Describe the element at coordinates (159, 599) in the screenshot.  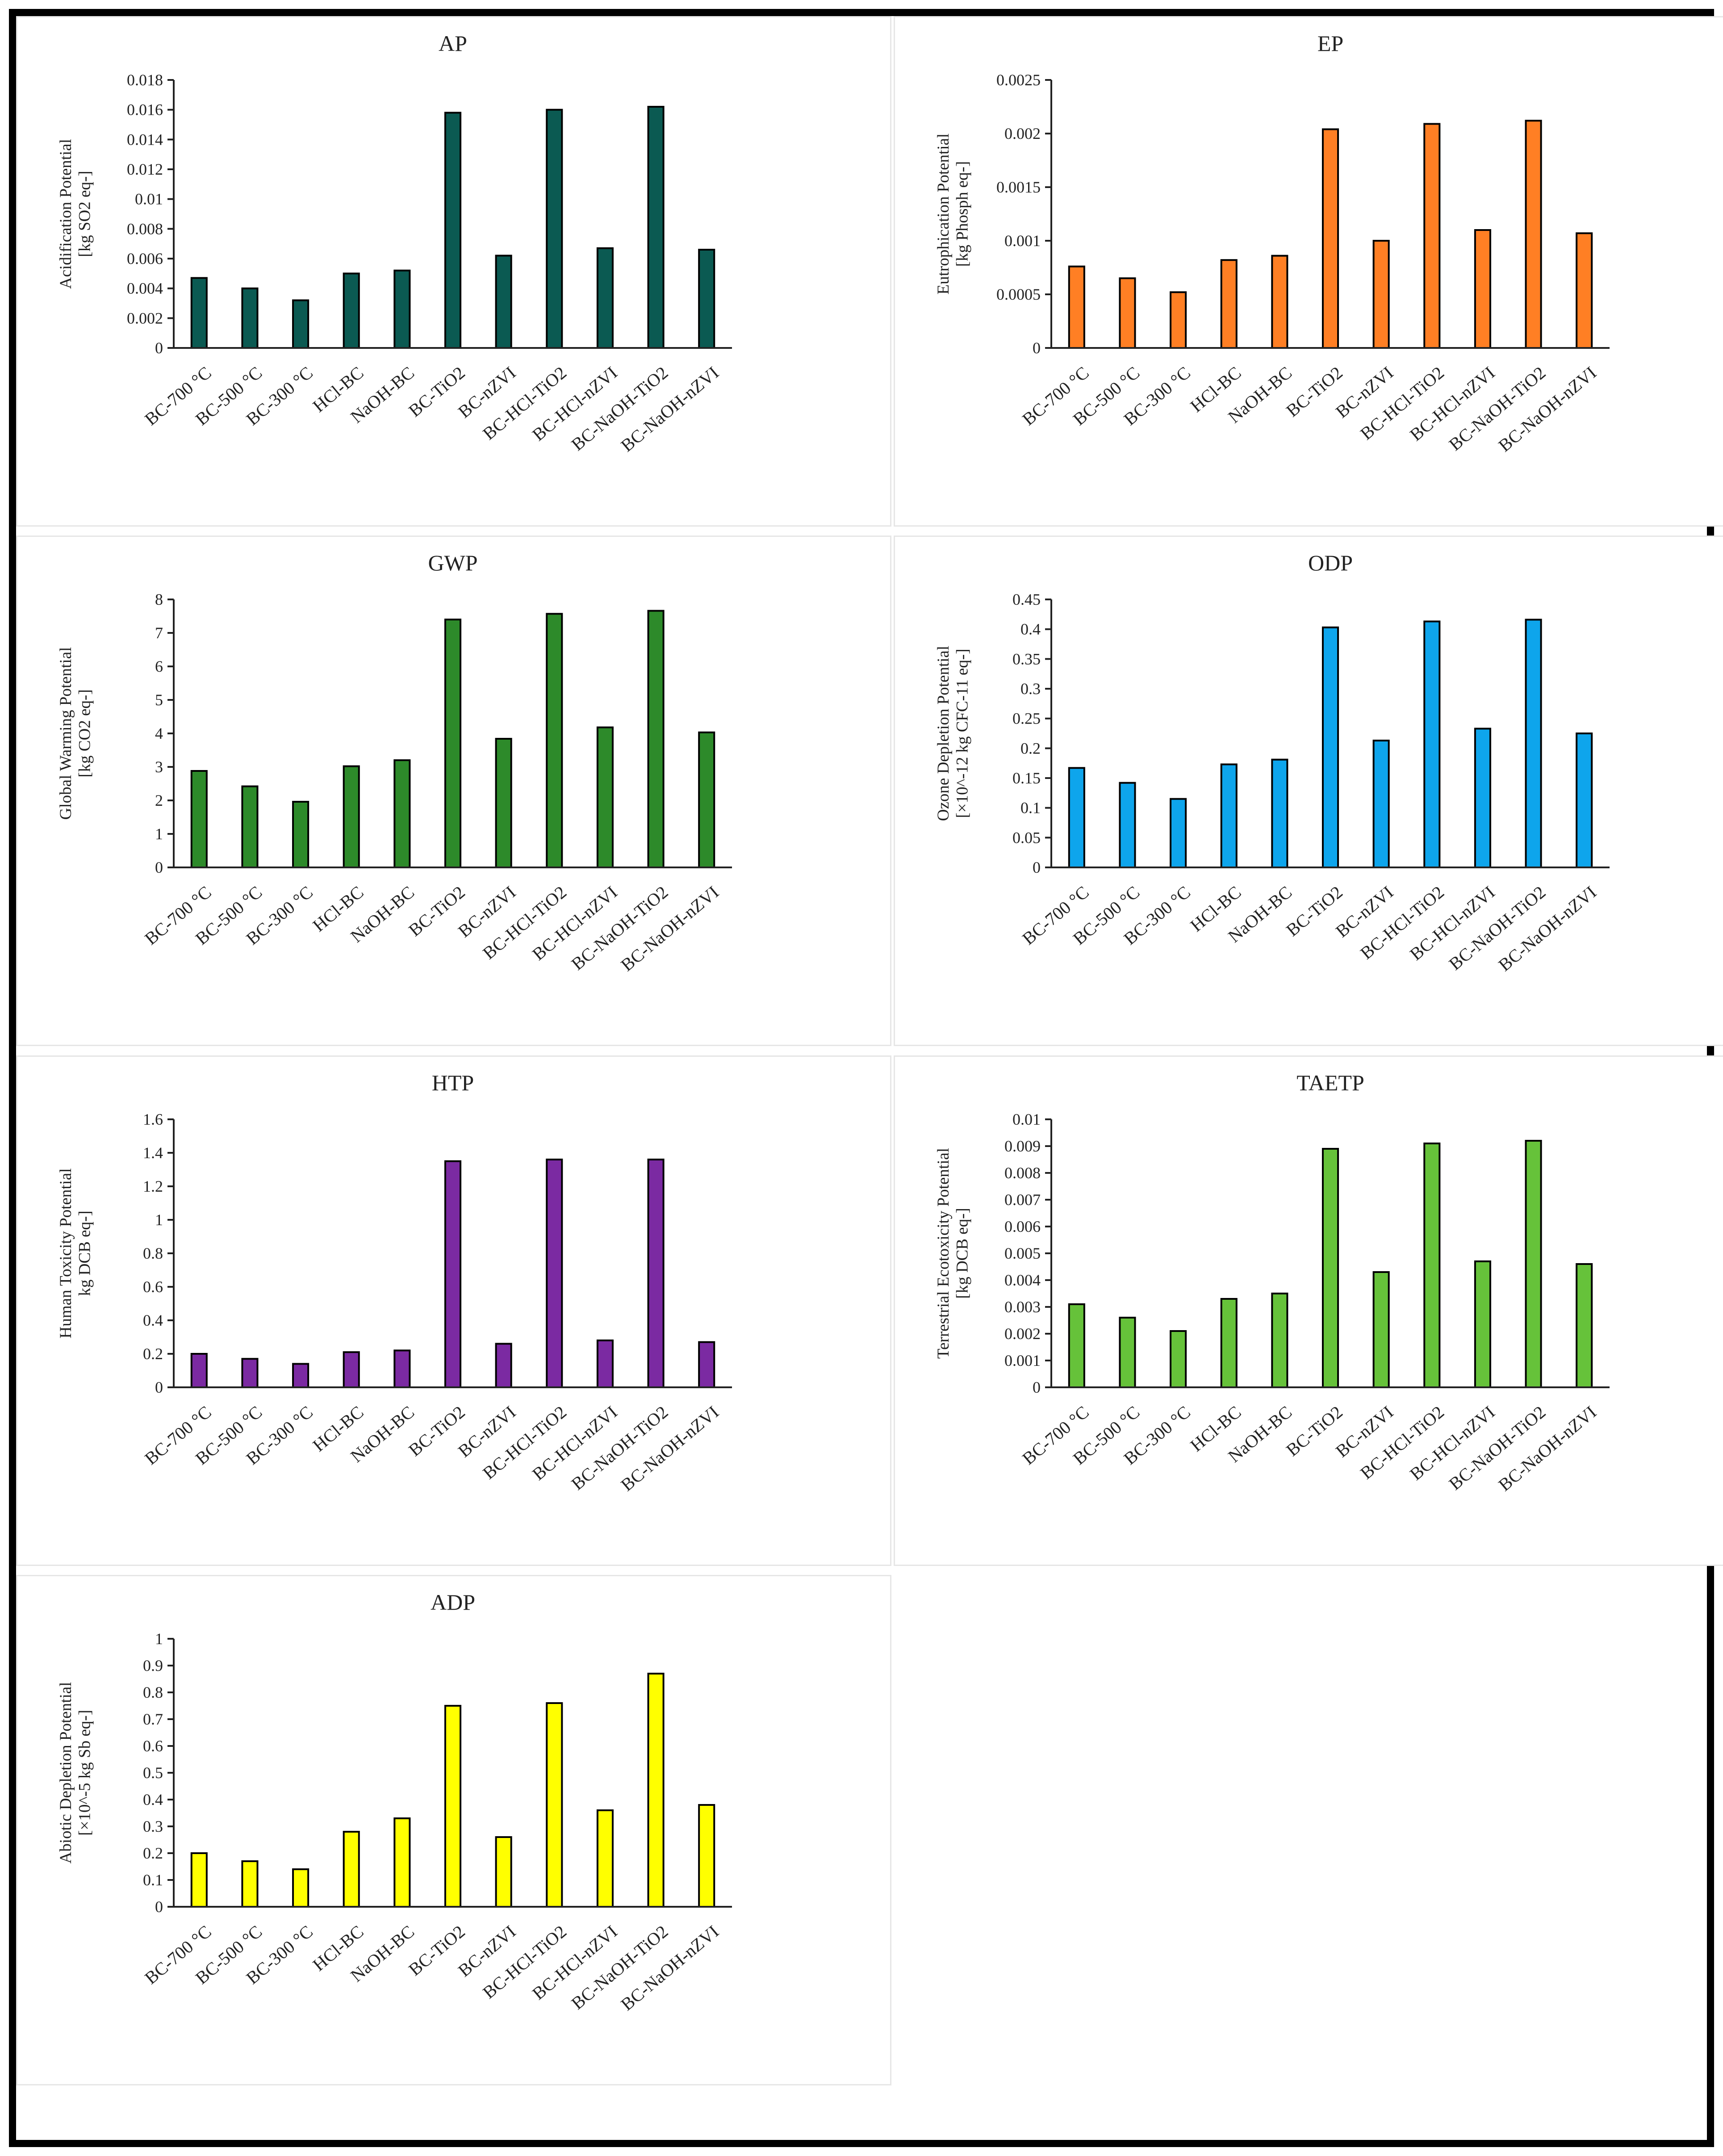
I see `y-tick-label: 8` at that location.